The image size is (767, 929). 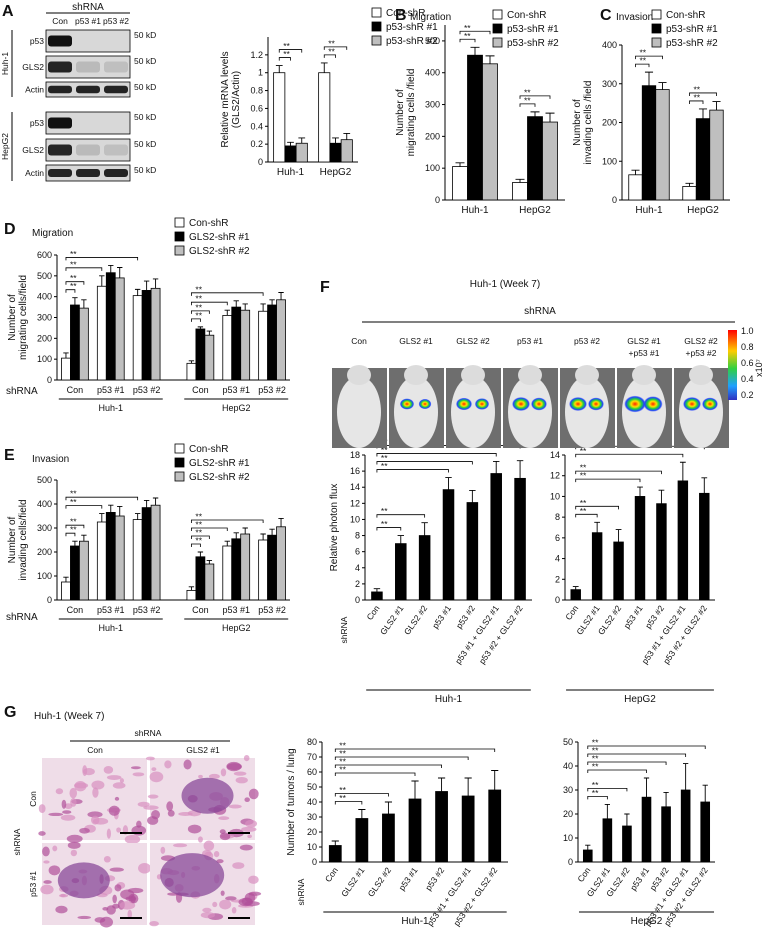 What do you see at coordinates (60, 21) in the screenshot?
I see `lane-label: Con` at bounding box center [60, 21].